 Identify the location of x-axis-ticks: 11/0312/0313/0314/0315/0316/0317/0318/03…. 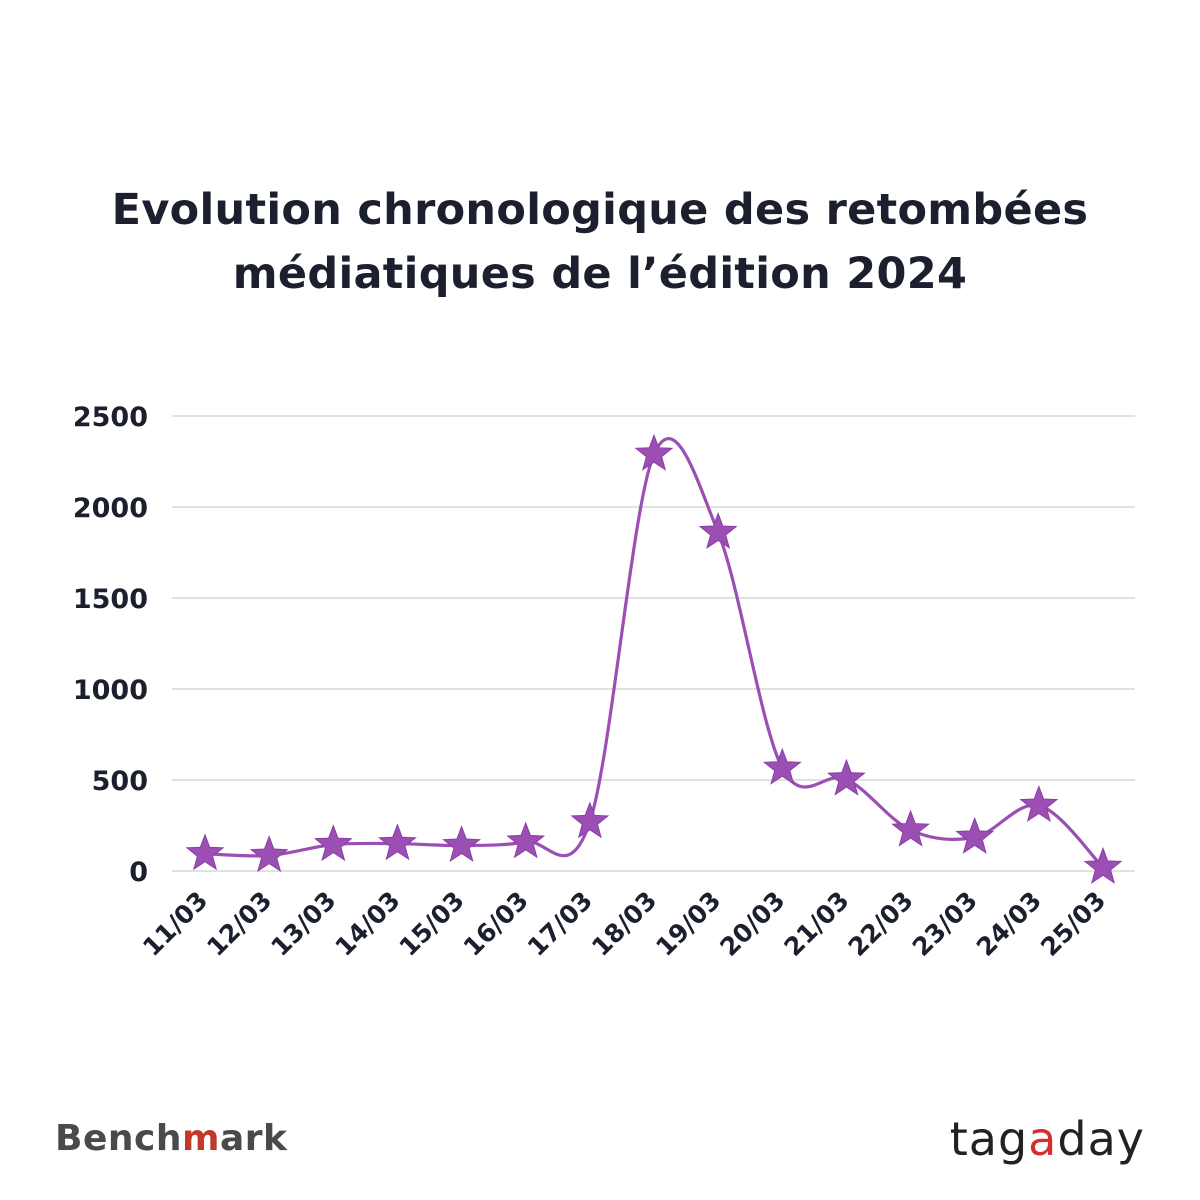
(624, 924).